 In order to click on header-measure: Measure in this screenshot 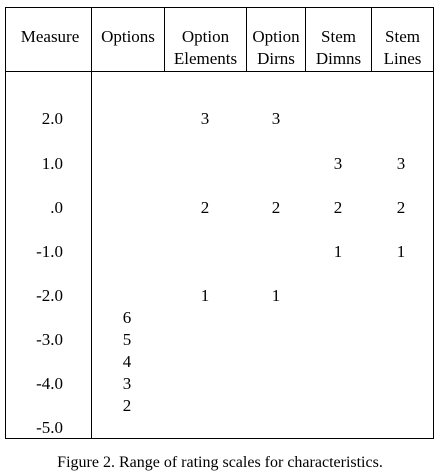, I will do `click(50, 37)`.